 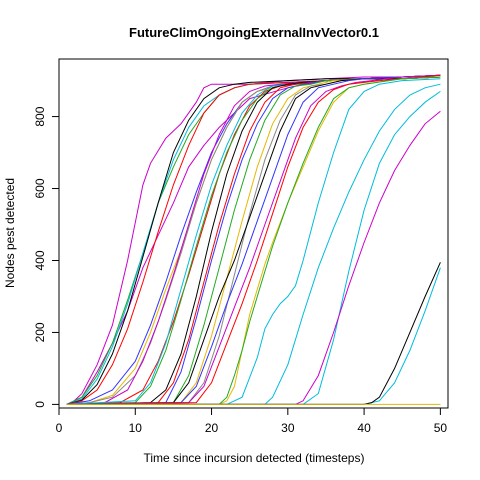 What do you see at coordinates (254, 32) in the screenshot?
I see `chart-title: FutureClimOngoingExternalInvVector0.1` at bounding box center [254, 32].